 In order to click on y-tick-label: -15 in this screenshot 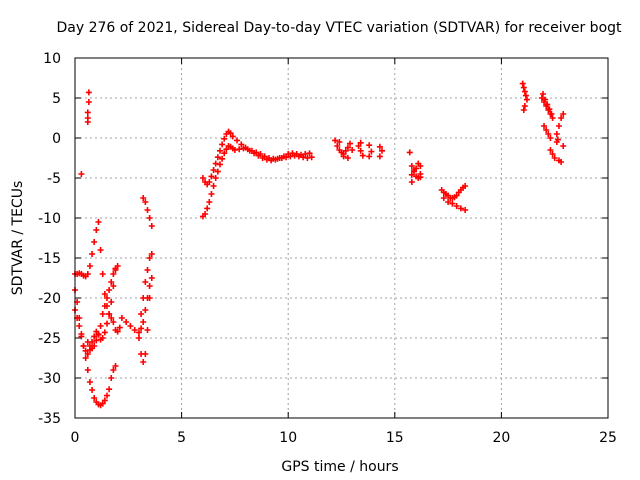, I will do `click(49, 259)`.